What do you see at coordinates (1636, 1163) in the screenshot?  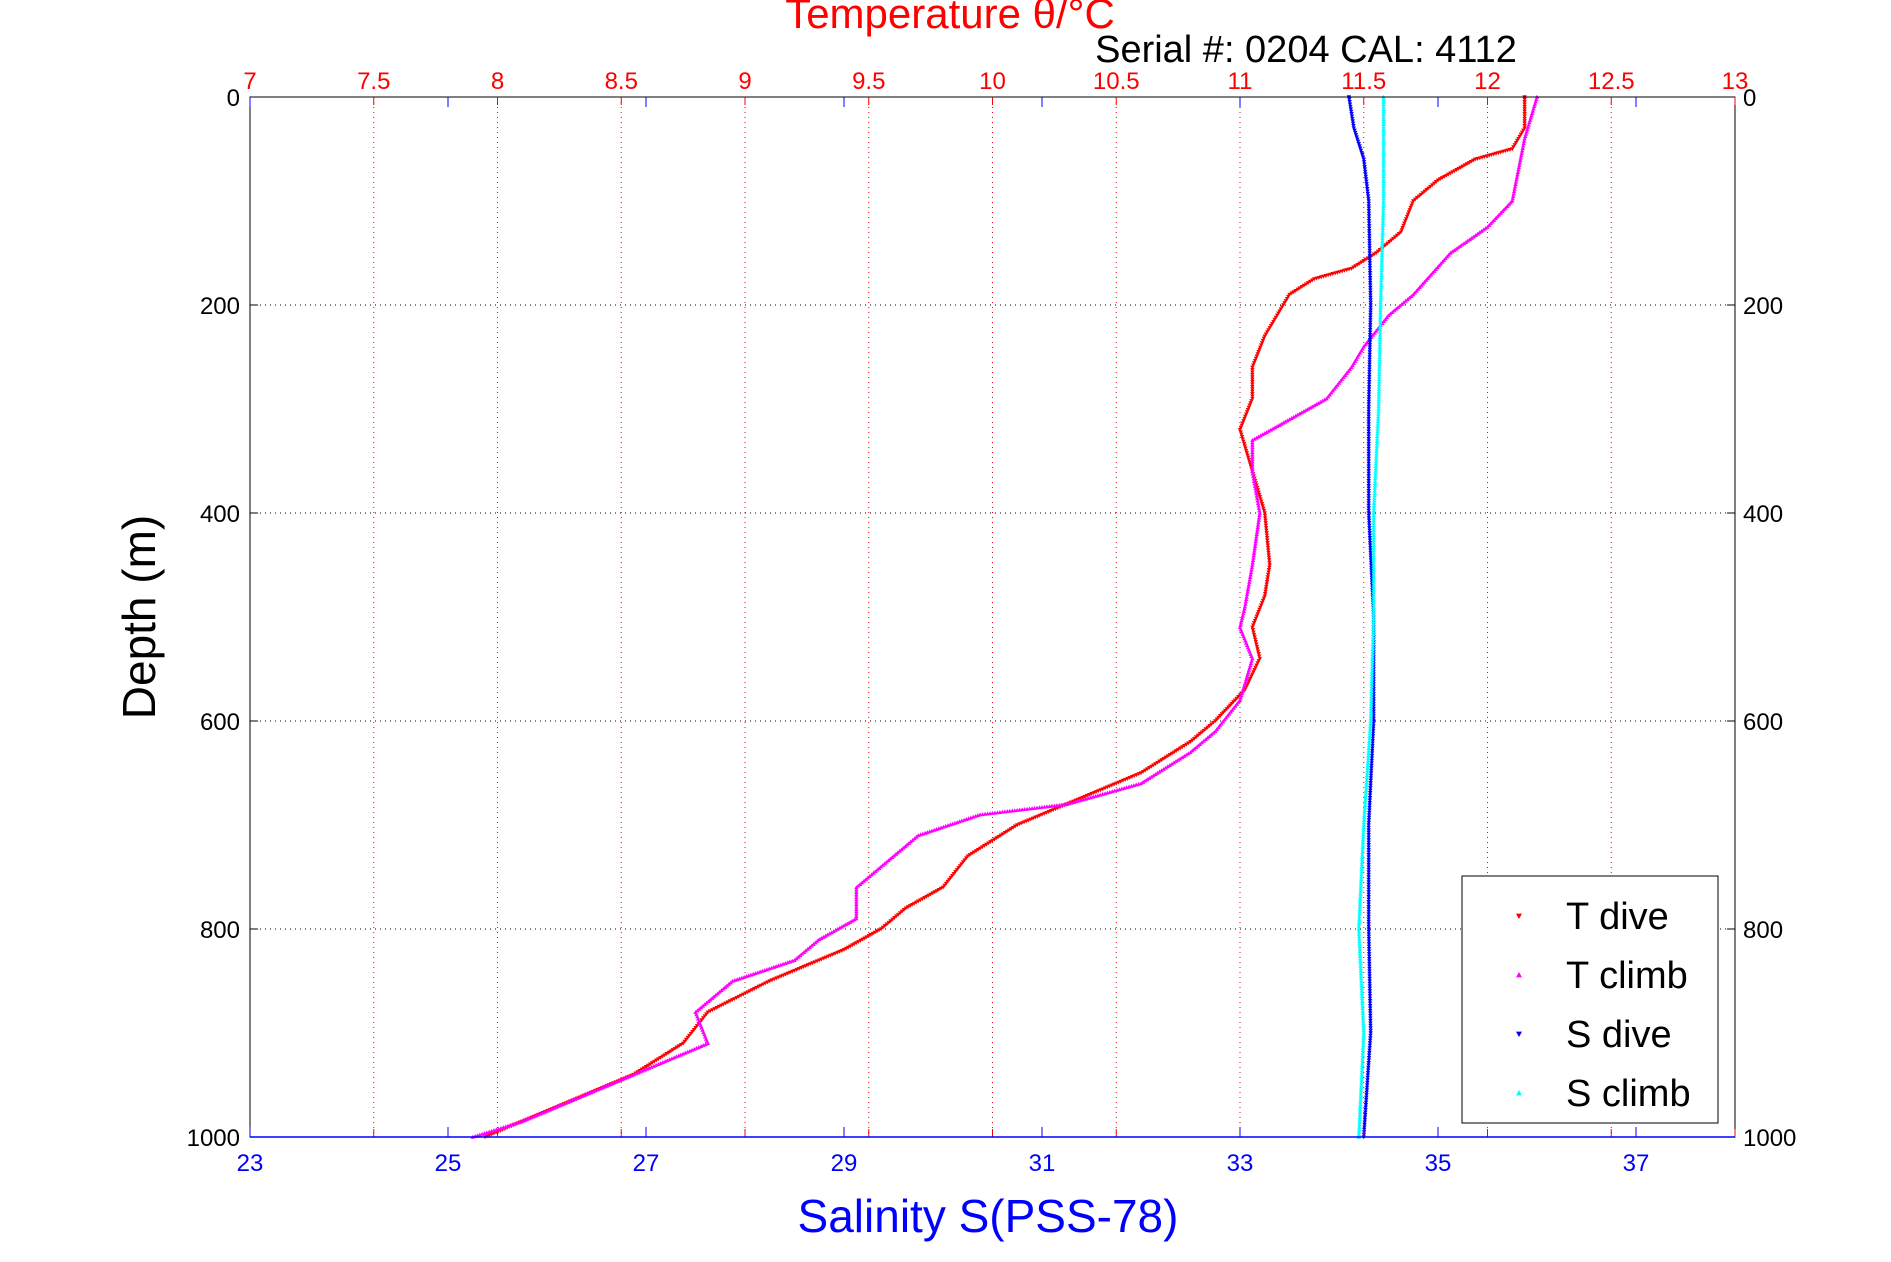 I see `x-bottom-tick-label-7: 37` at bounding box center [1636, 1163].